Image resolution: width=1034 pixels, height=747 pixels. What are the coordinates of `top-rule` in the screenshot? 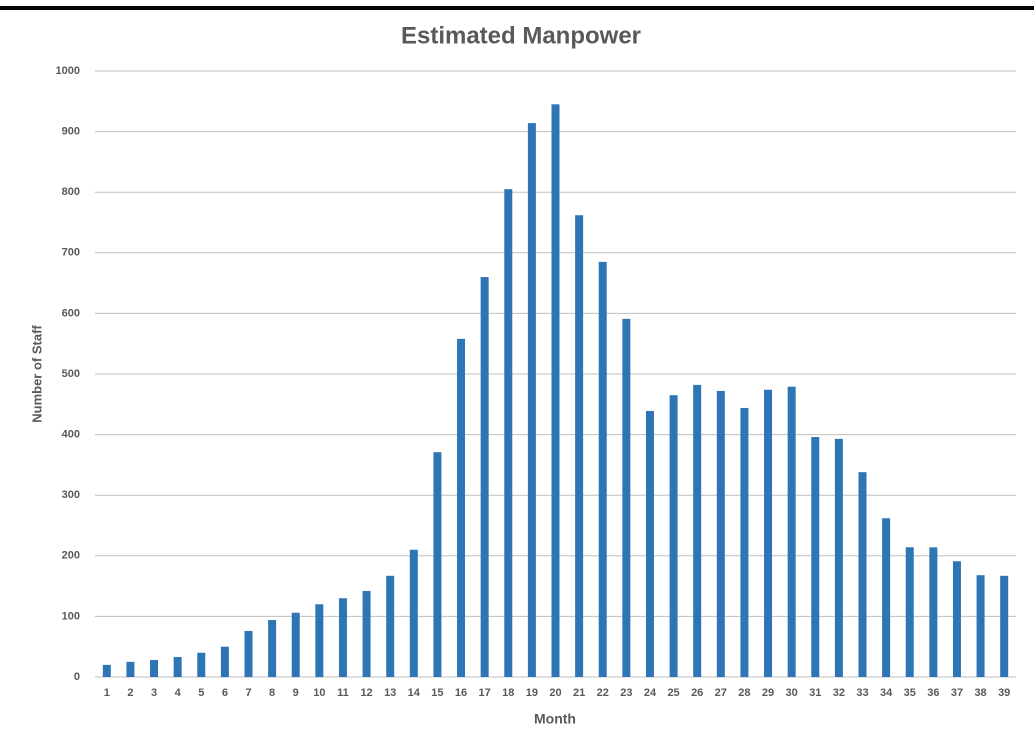 It's located at (517, 8).